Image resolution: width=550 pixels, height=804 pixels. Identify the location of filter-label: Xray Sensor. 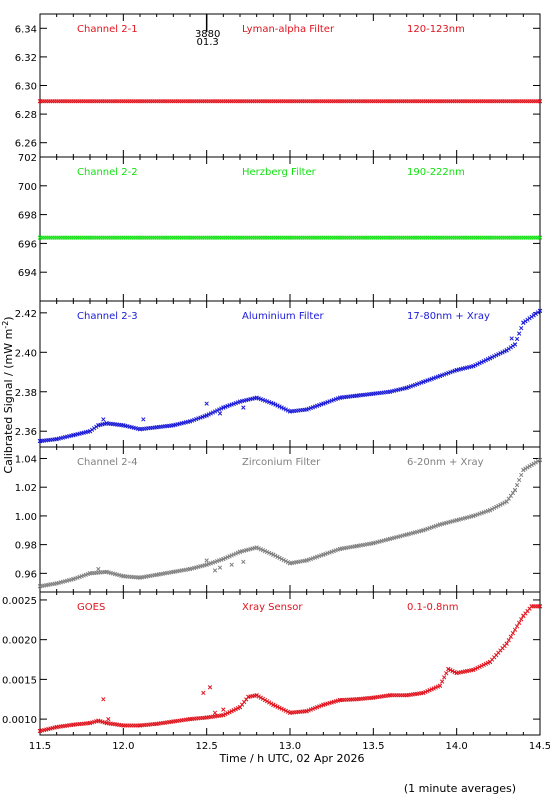
(272, 607).